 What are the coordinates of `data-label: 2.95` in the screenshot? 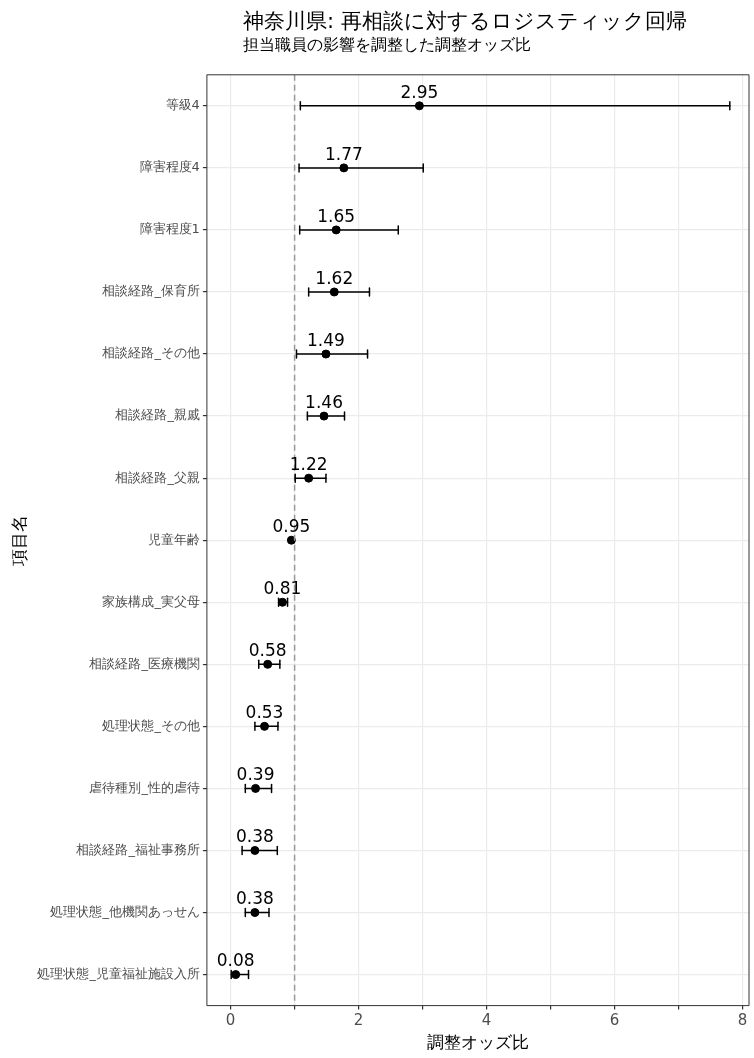 It's located at (419, 91).